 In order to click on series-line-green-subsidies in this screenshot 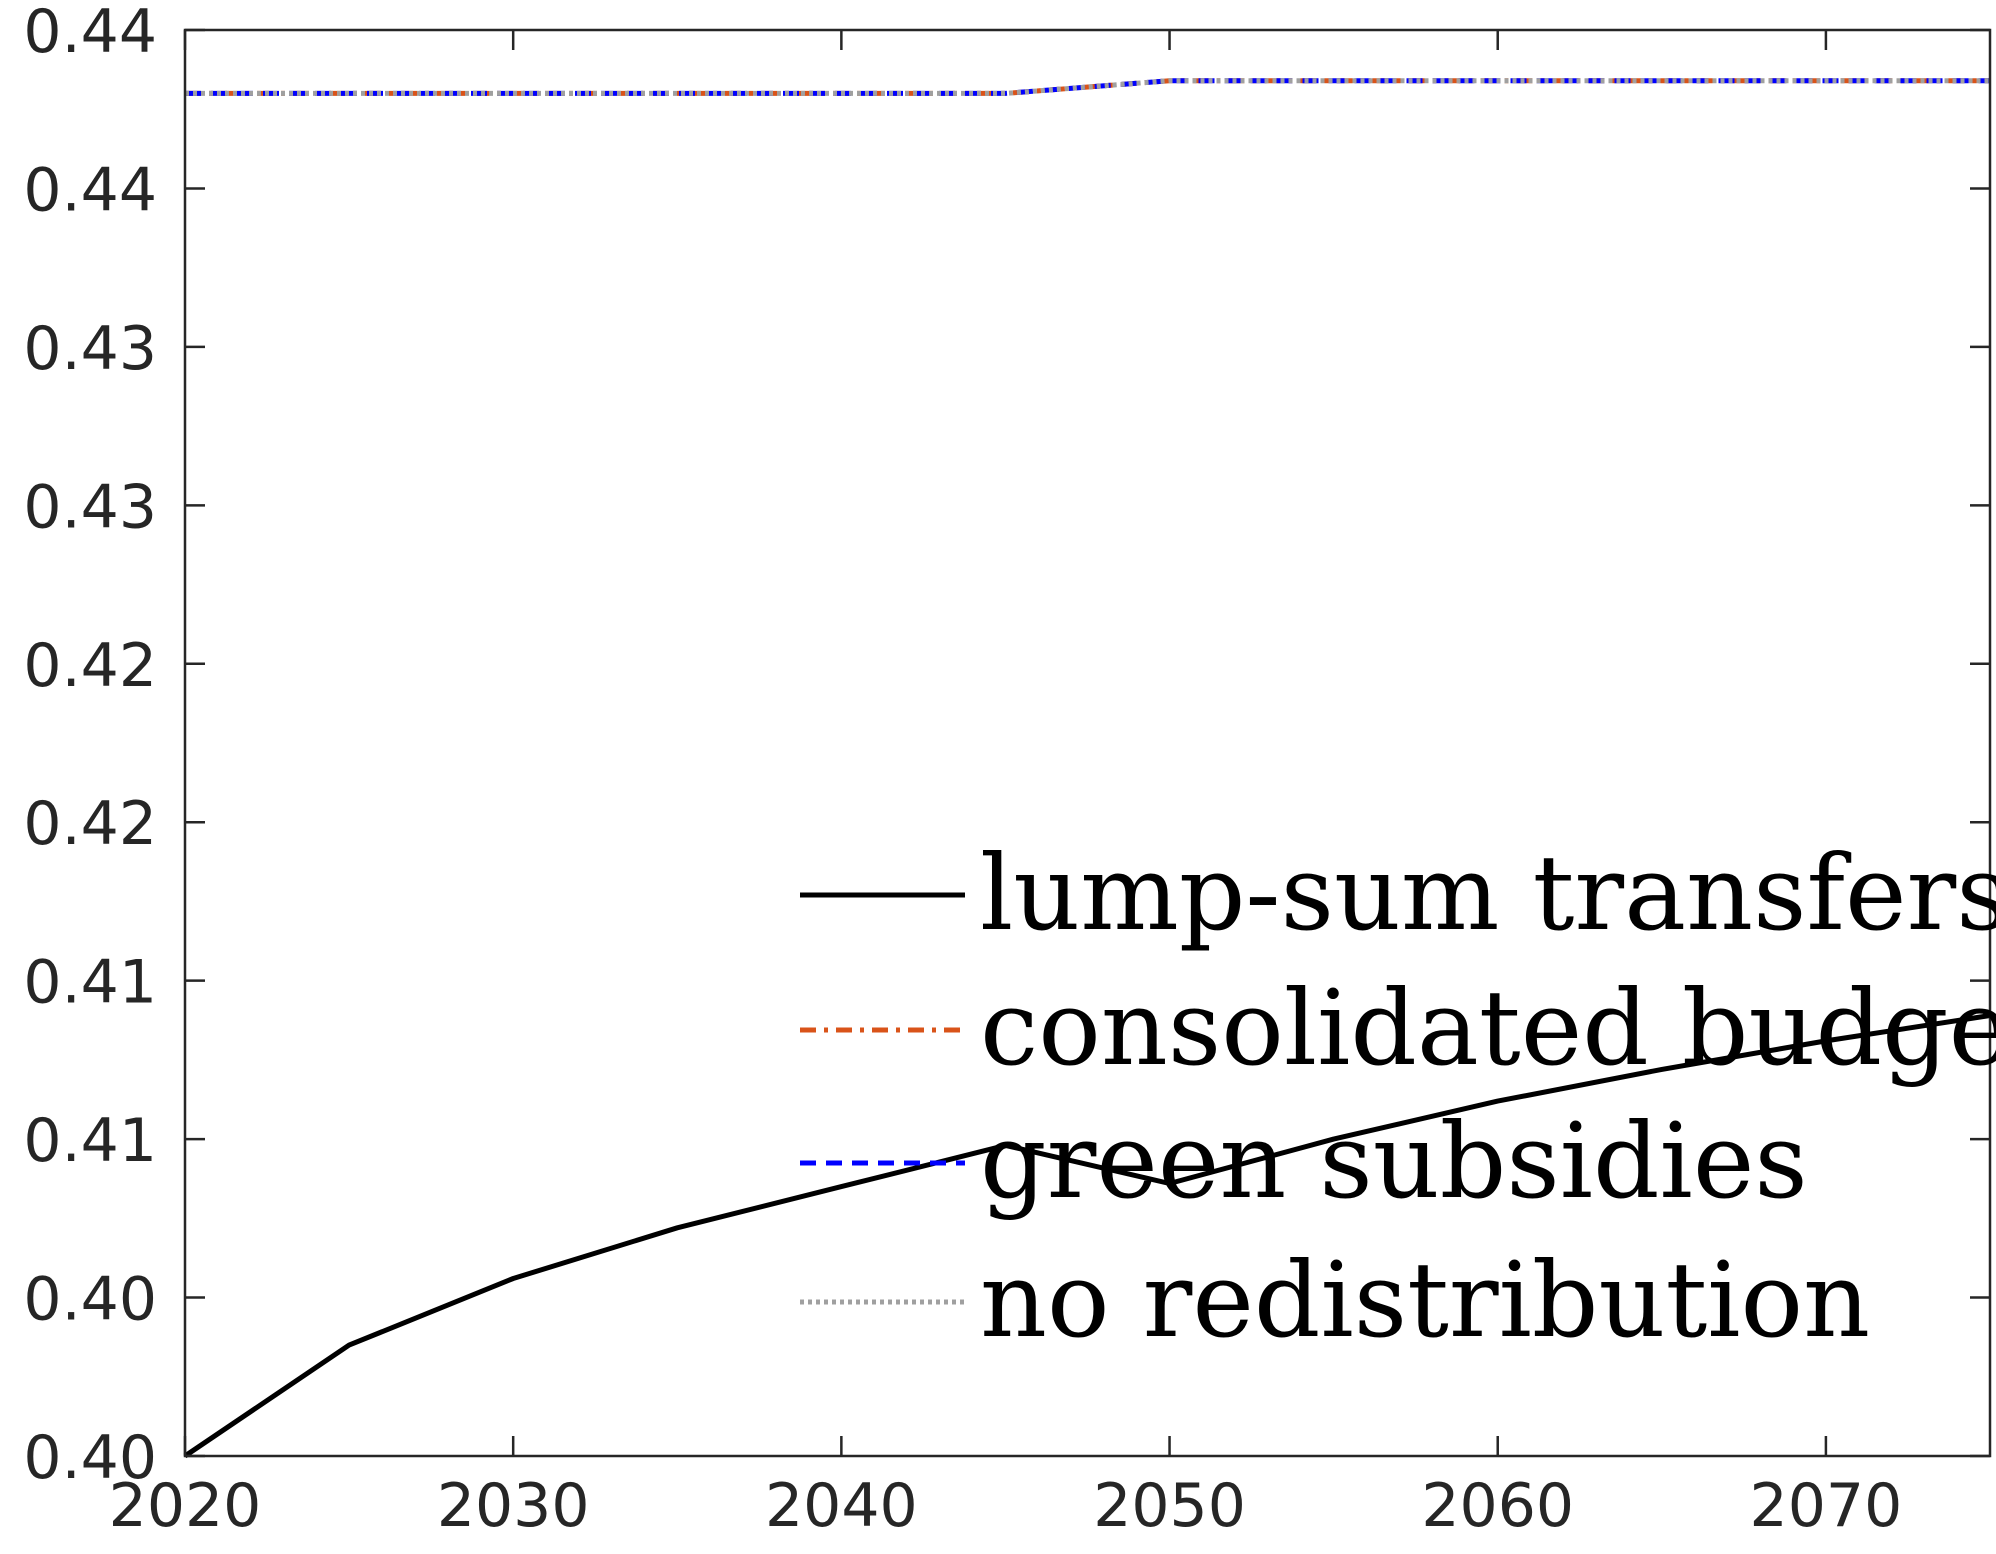, I will do `click(1087, 87)`.